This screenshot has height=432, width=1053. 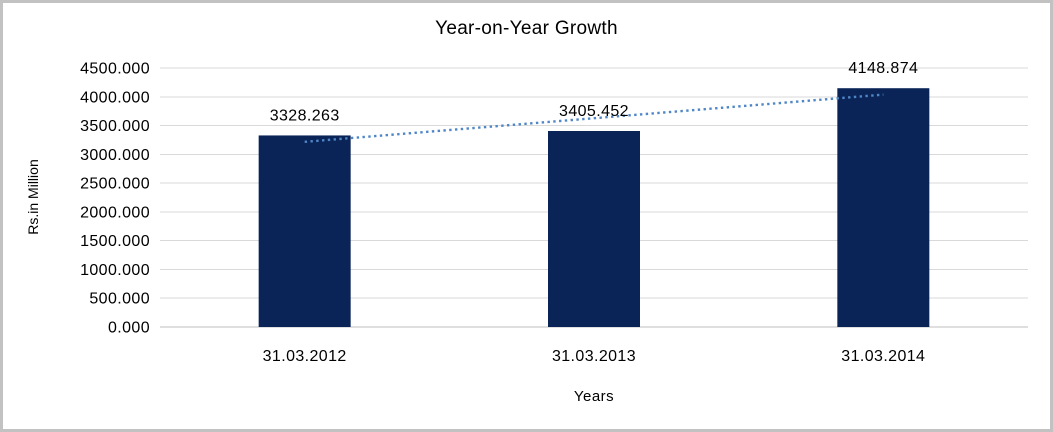 I want to click on y-tick-label: 4500.000, so click(x=115, y=69).